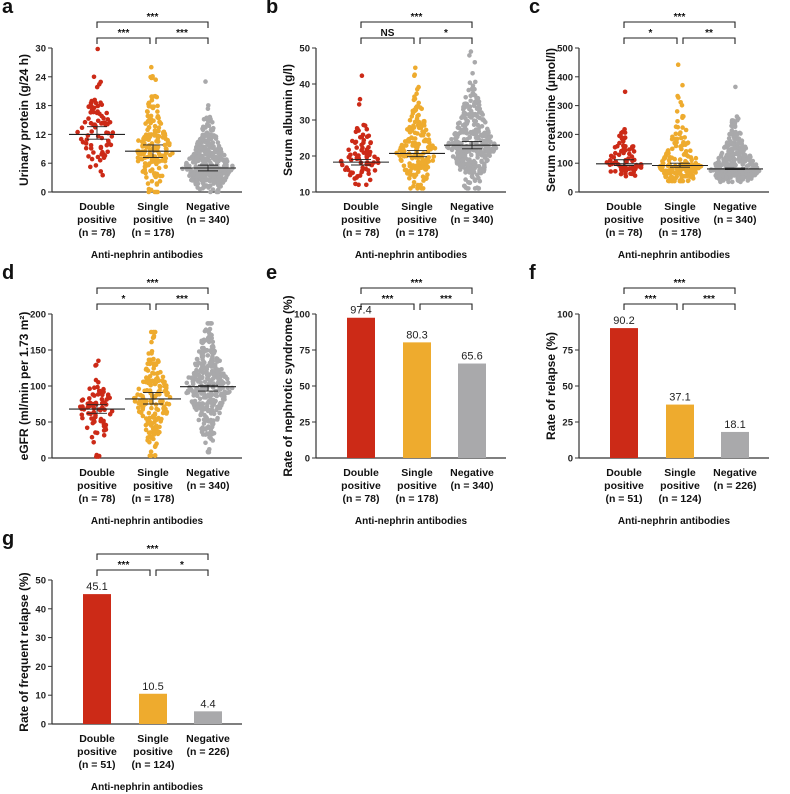 This screenshot has height=794, width=790. What do you see at coordinates (153, 473) in the screenshot?
I see `x-tick-label: Single` at bounding box center [153, 473].